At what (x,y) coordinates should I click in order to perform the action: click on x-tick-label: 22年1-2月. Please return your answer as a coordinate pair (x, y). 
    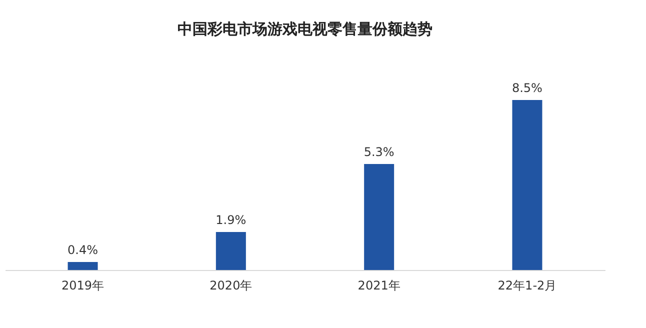
    Looking at the image, I should click on (527, 285).